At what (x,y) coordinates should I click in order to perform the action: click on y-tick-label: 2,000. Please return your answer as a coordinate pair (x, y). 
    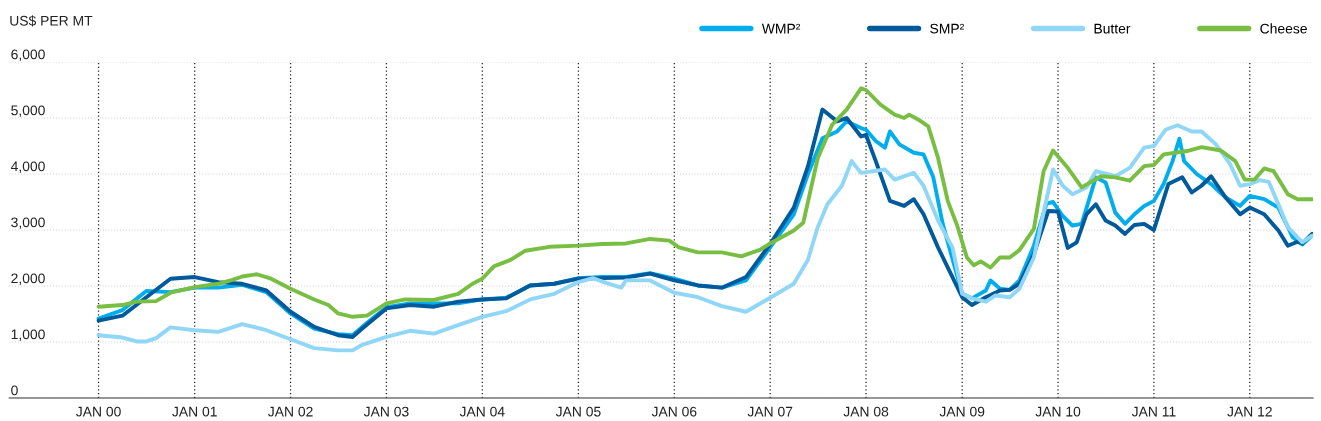
    Looking at the image, I should click on (28, 279).